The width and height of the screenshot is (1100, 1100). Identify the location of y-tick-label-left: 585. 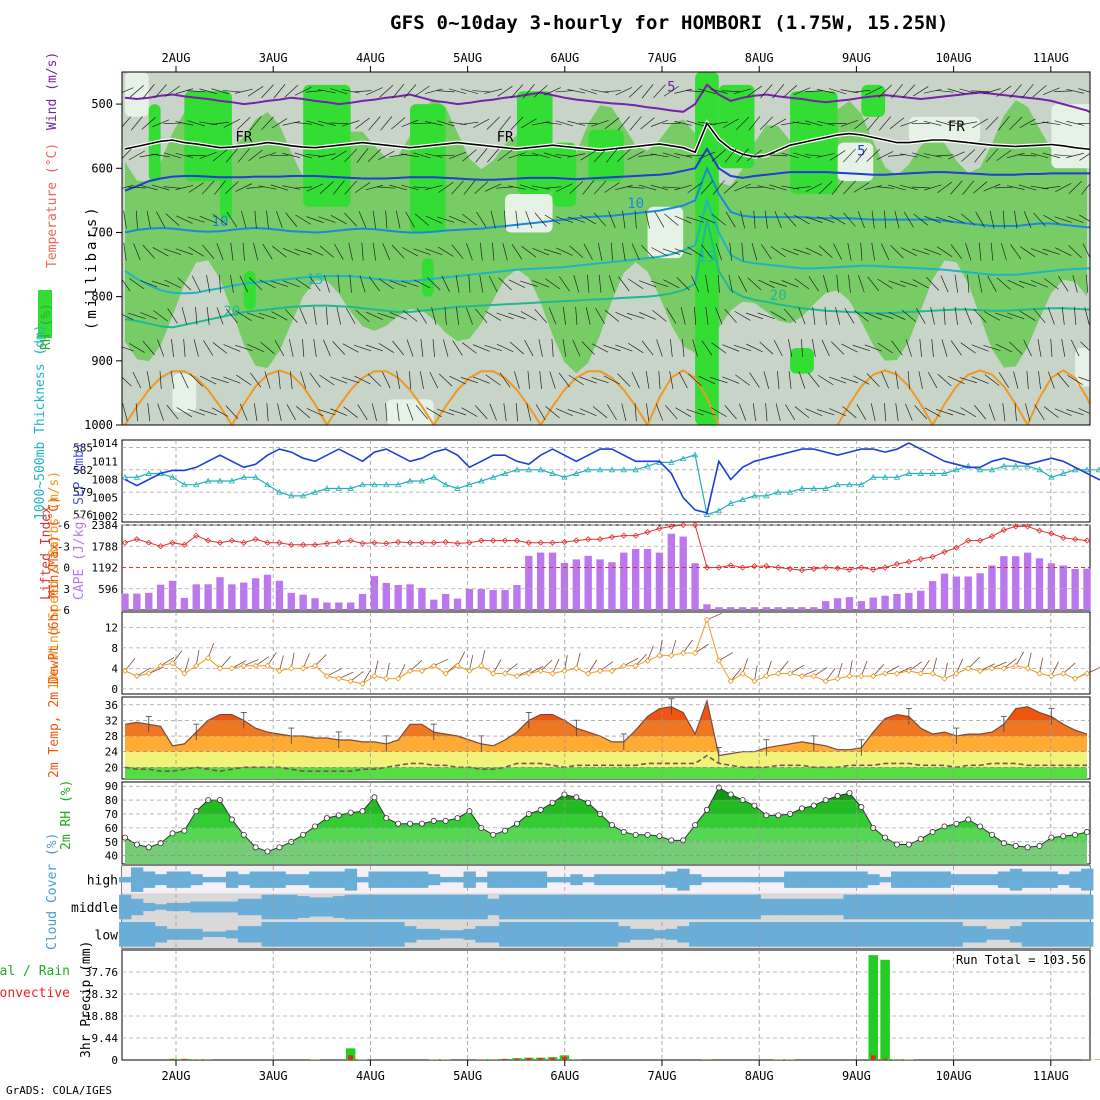
(83, 447).